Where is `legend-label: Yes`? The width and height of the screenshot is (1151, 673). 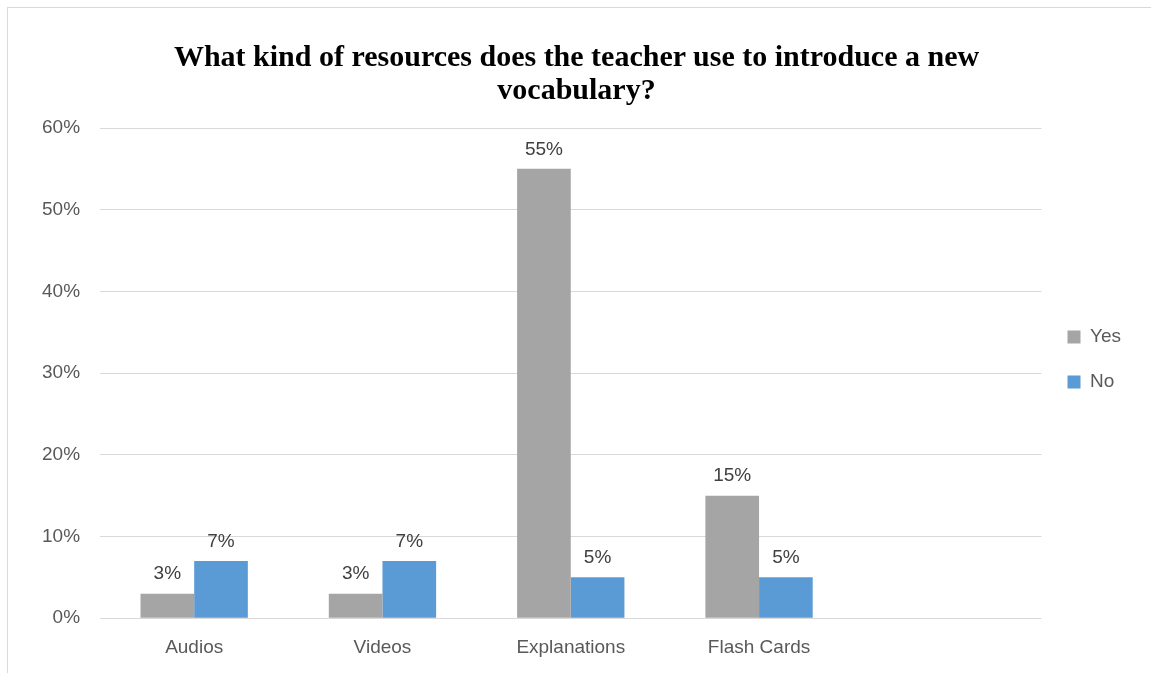
legend-label: Yes is located at coordinates (1105, 336).